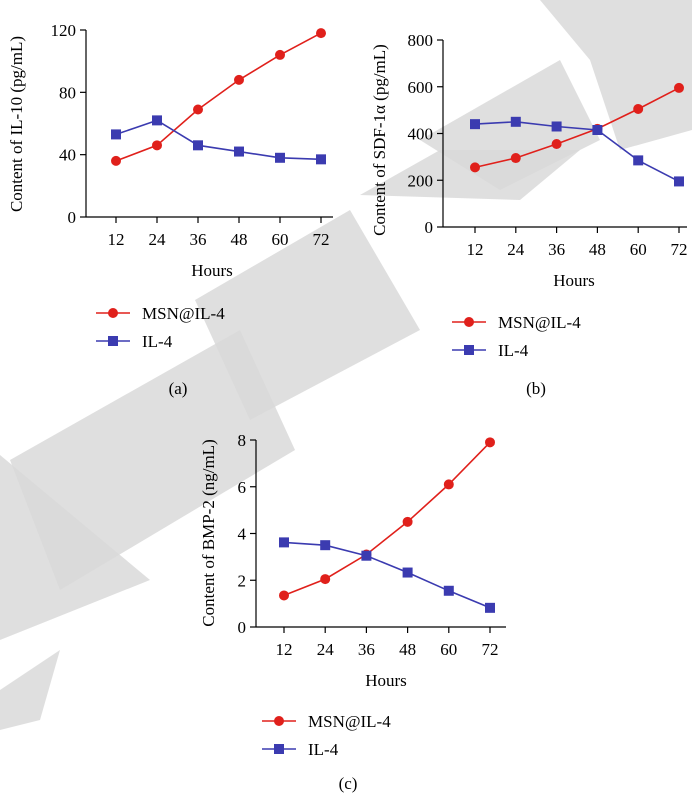 The width and height of the screenshot is (692, 799). I want to click on y-tick-label: 6, so click(242, 487).